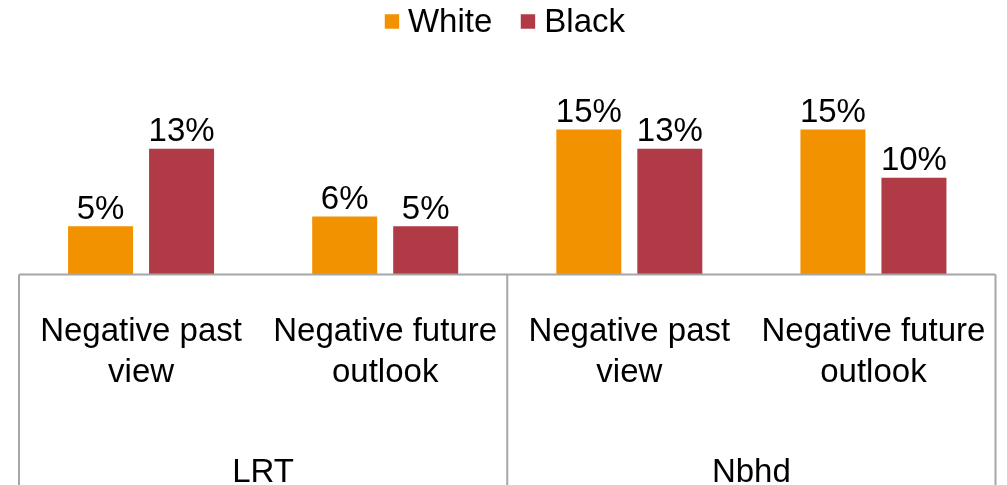 The height and width of the screenshot is (485, 1007). Describe the element at coordinates (751, 468) in the screenshot. I see `text: Nbhd` at that location.